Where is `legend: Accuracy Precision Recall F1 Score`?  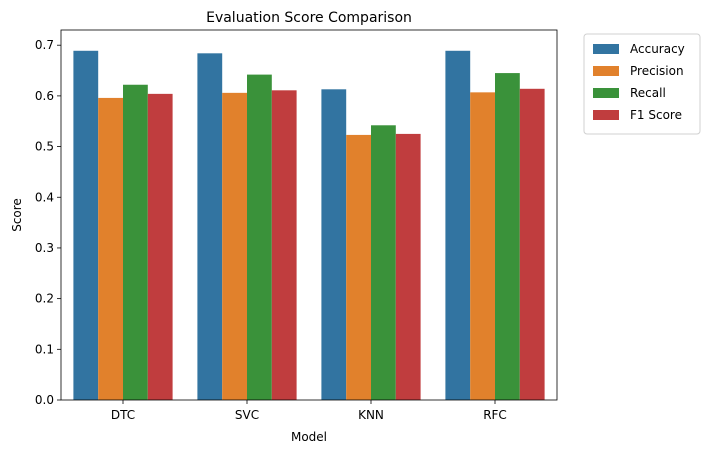 legend: Accuracy Precision Recall F1 Score is located at coordinates (642, 84).